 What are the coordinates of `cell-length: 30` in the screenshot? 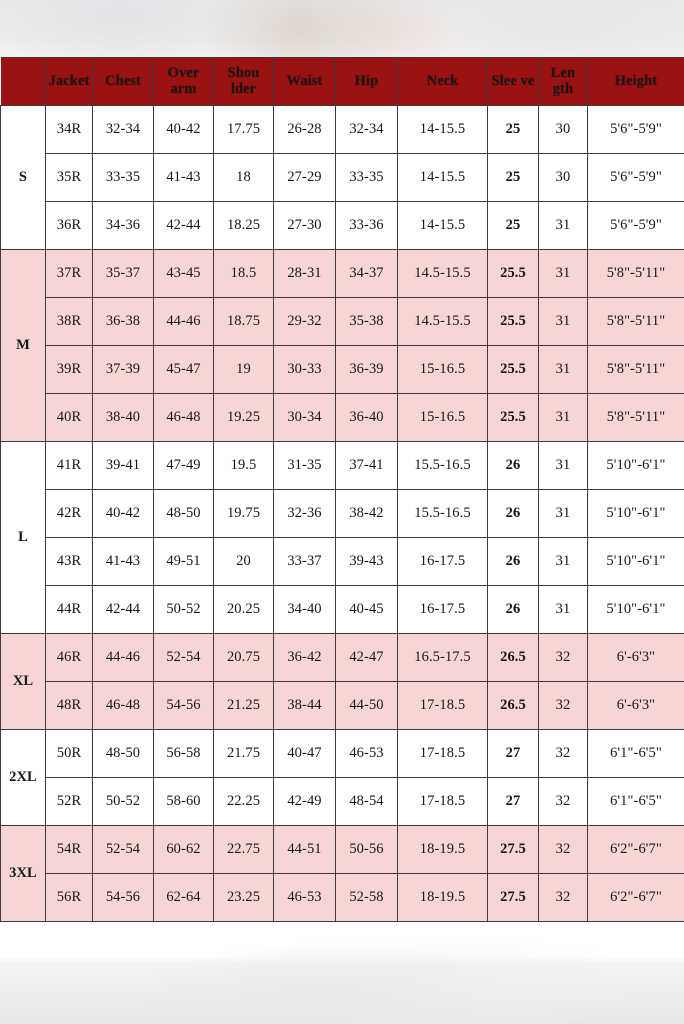 It's located at (563, 177).